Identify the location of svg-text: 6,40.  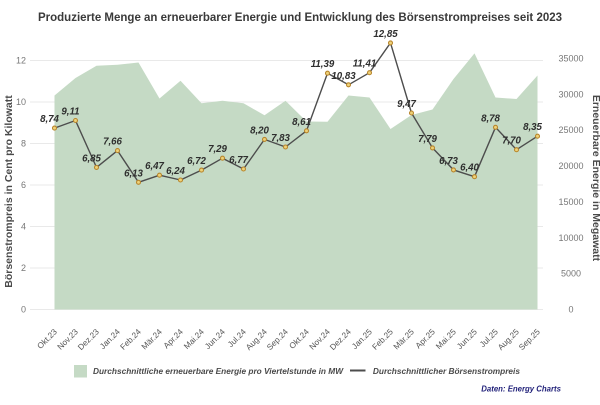
(469, 168).